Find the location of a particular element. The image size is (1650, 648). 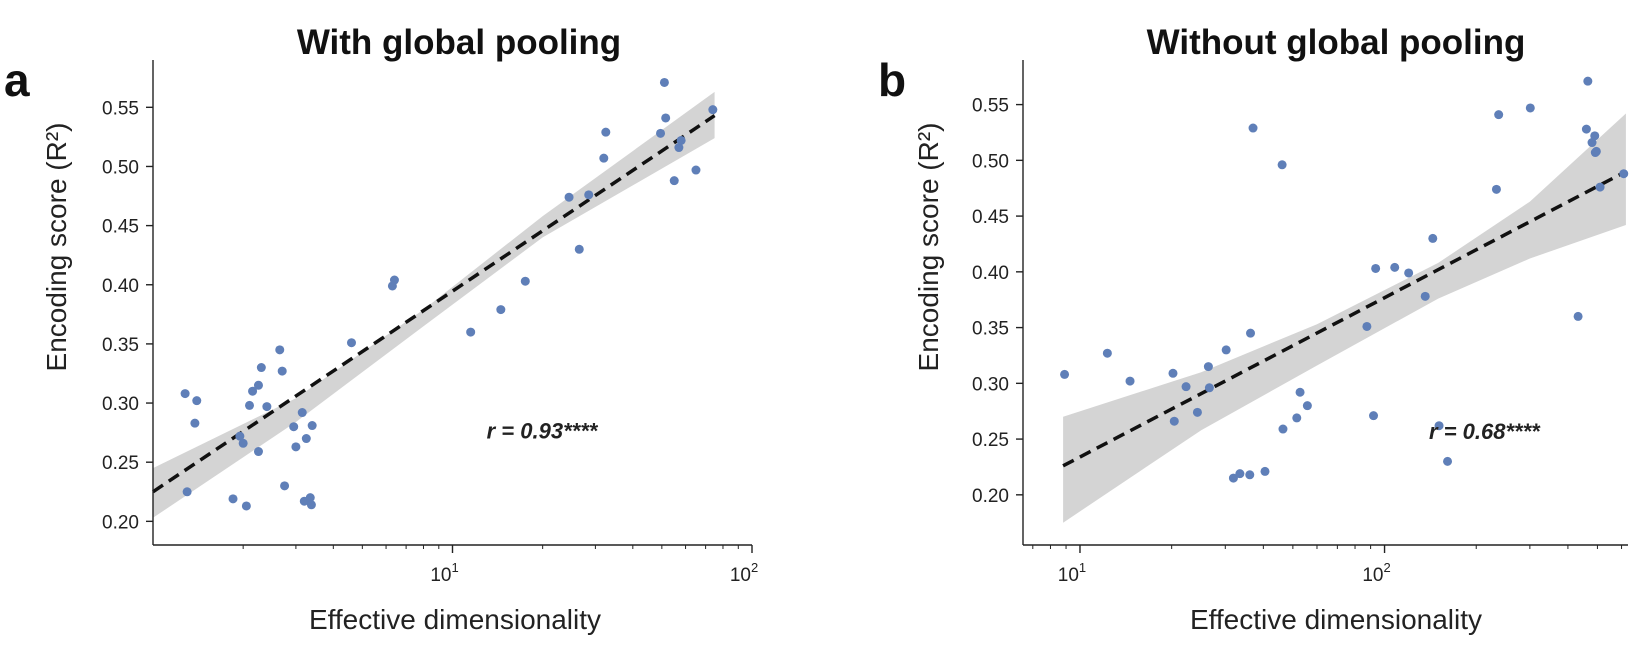

panel-letter-a: a is located at coordinates (17, 80).